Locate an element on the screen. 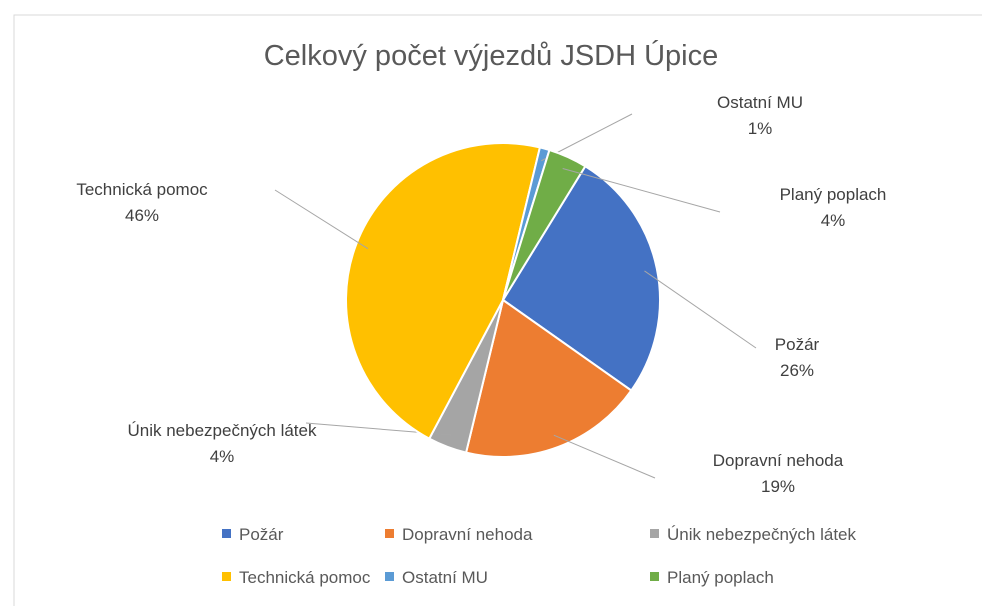  data-label-category: Ostatní MU is located at coordinates (760, 102).